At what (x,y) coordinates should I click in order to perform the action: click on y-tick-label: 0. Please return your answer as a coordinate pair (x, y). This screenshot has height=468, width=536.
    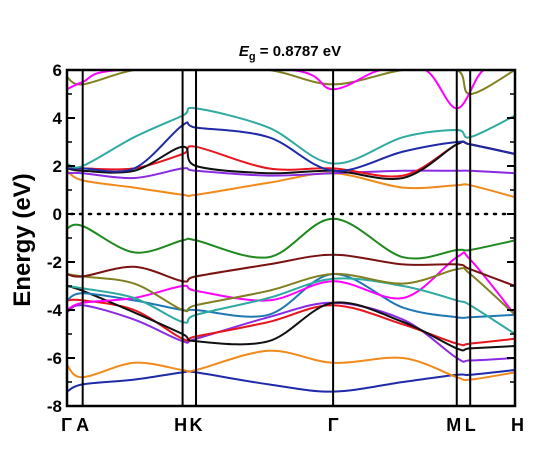
    Looking at the image, I should click on (57, 214).